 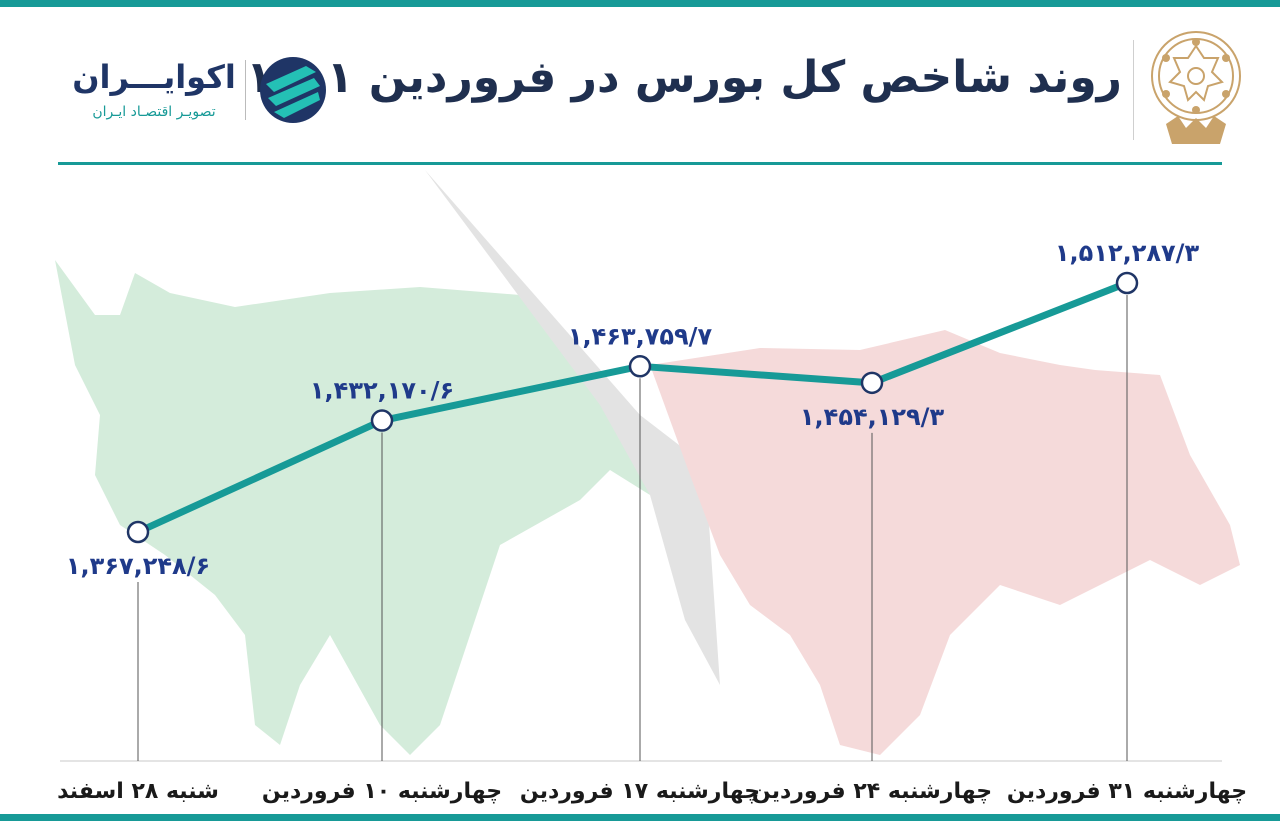 I want to click on brand-name: اکوایـــران, so click(x=154, y=77).